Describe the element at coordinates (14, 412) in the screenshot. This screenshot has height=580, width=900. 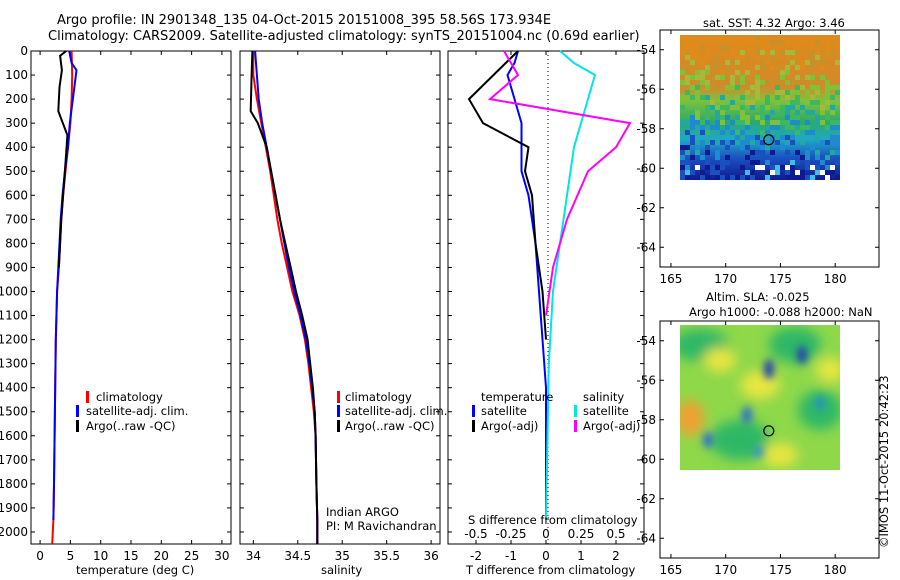
I see `y-tick-label: 1500` at that location.